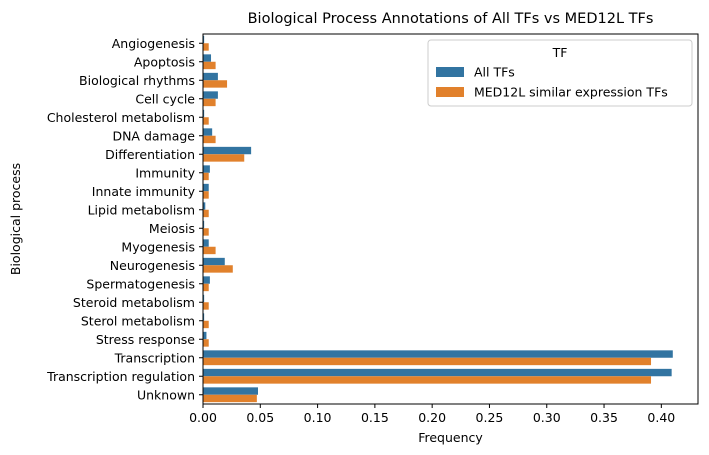 The image size is (709, 455). Describe the element at coordinates (209, 139) in the screenshot. I see `bar-med12l-tfs-dna-damage` at that location.